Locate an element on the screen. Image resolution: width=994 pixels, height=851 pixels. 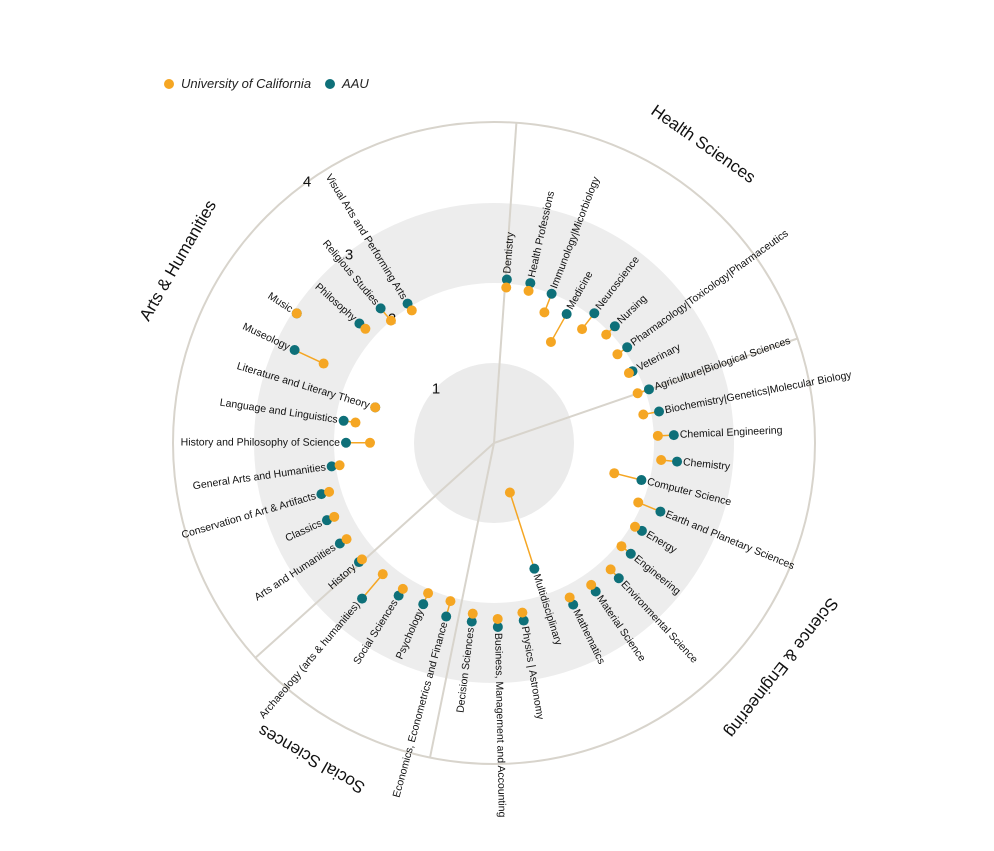
ring-label: 4 is located at coordinates (307, 182).